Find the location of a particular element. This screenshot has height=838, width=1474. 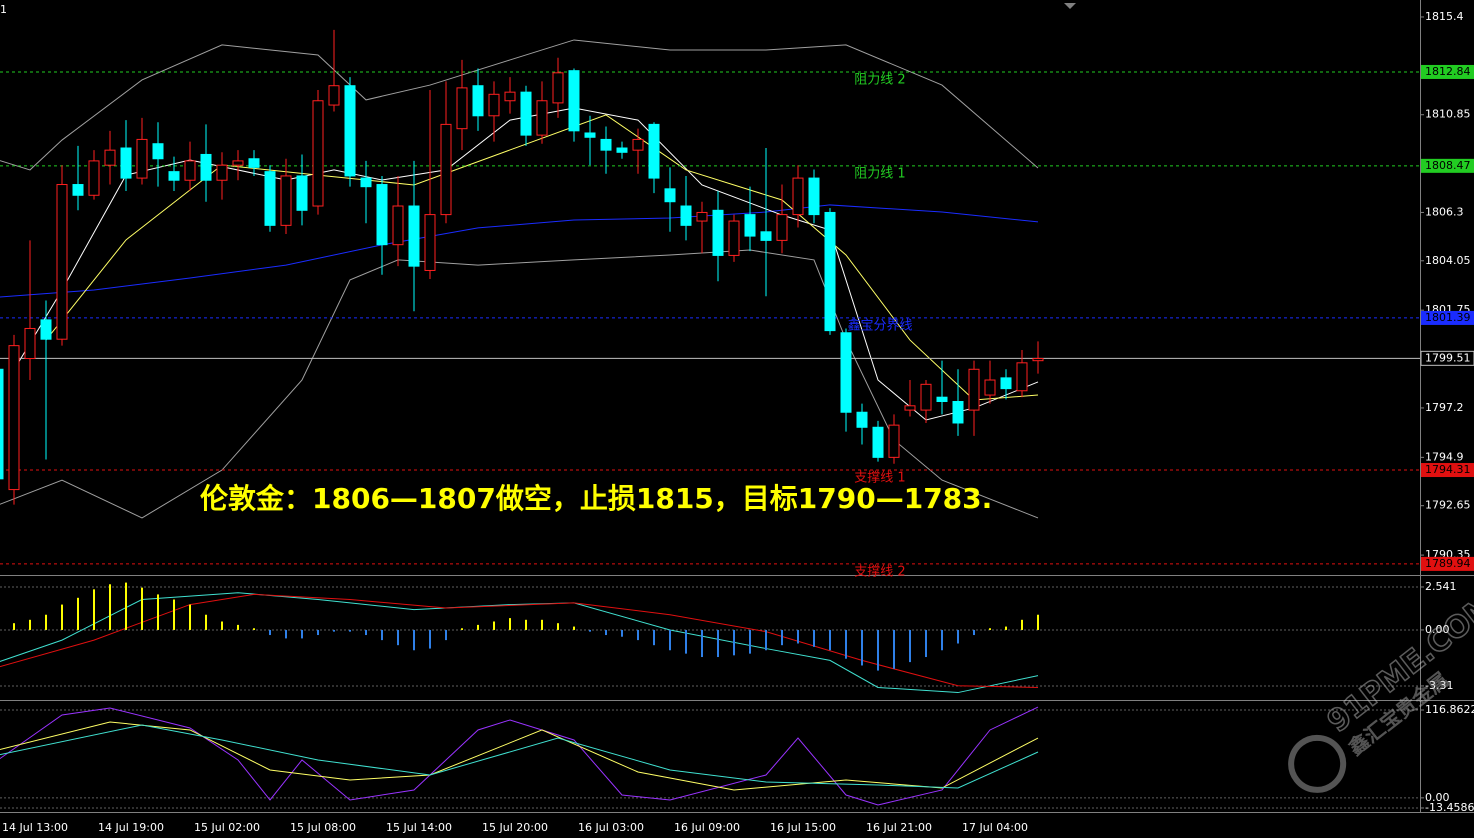

scroll-marker is located at coordinates (1070, 6).